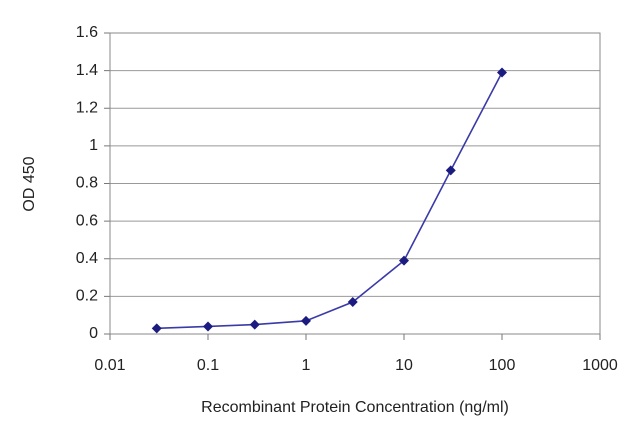 This screenshot has height=427, width=640. Describe the element at coordinates (87, 220) in the screenshot. I see `y-tick-label: 0.6` at that location.